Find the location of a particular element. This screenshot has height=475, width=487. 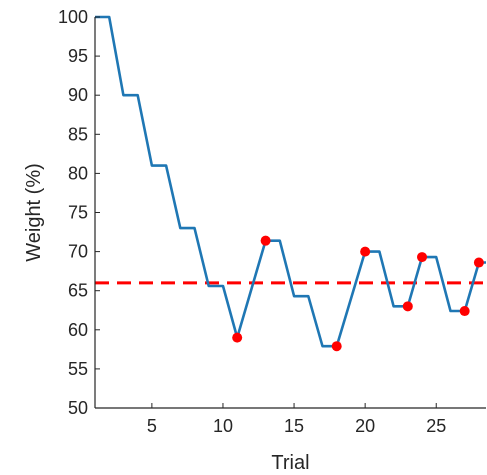

y-tick-label: 65 is located at coordinates (78, 291).